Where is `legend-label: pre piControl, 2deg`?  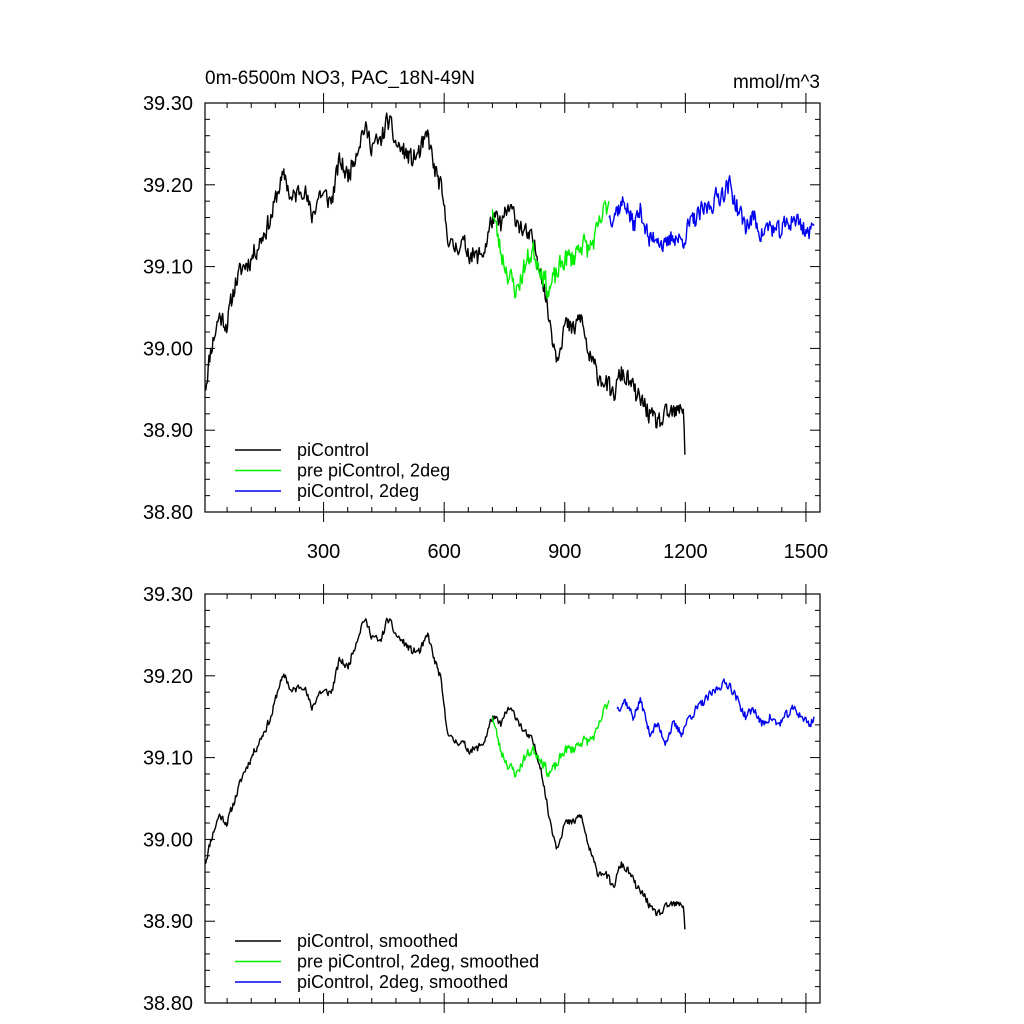 legend-label: pre piControl, 2deg is located at coordinates (373, 471).